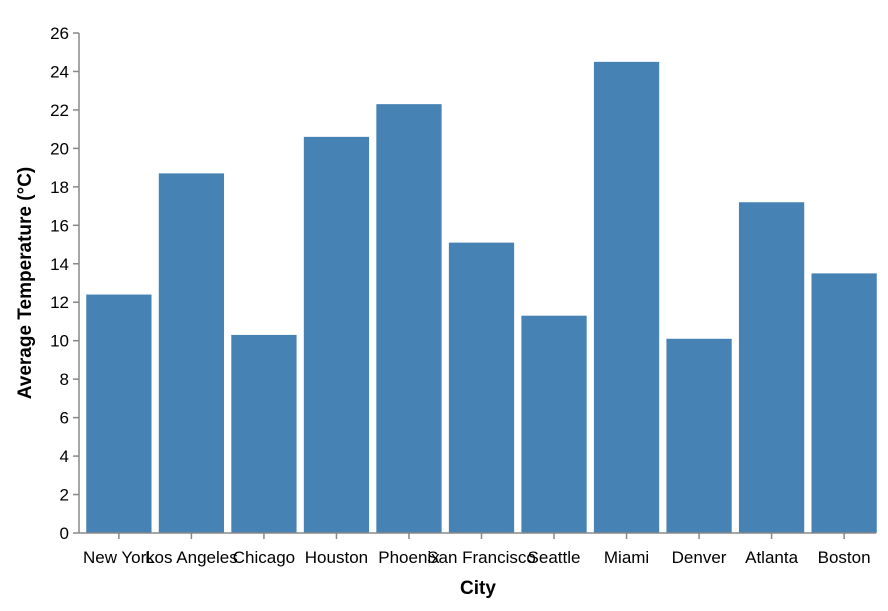 The height and width of the screenshot is (611, 888). Describe the element at coordinates (771, 368) in the screenshot. I see `bar-atlanta` at that location.